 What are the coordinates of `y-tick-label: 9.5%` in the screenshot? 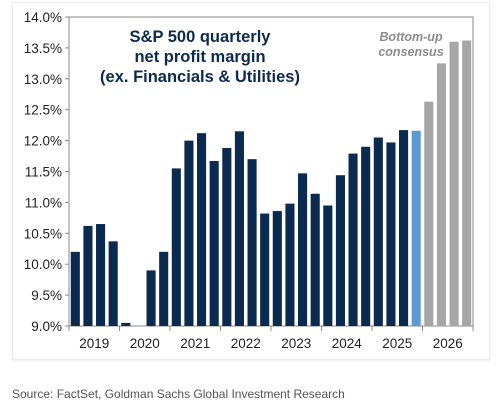 It's located at (46, 295).